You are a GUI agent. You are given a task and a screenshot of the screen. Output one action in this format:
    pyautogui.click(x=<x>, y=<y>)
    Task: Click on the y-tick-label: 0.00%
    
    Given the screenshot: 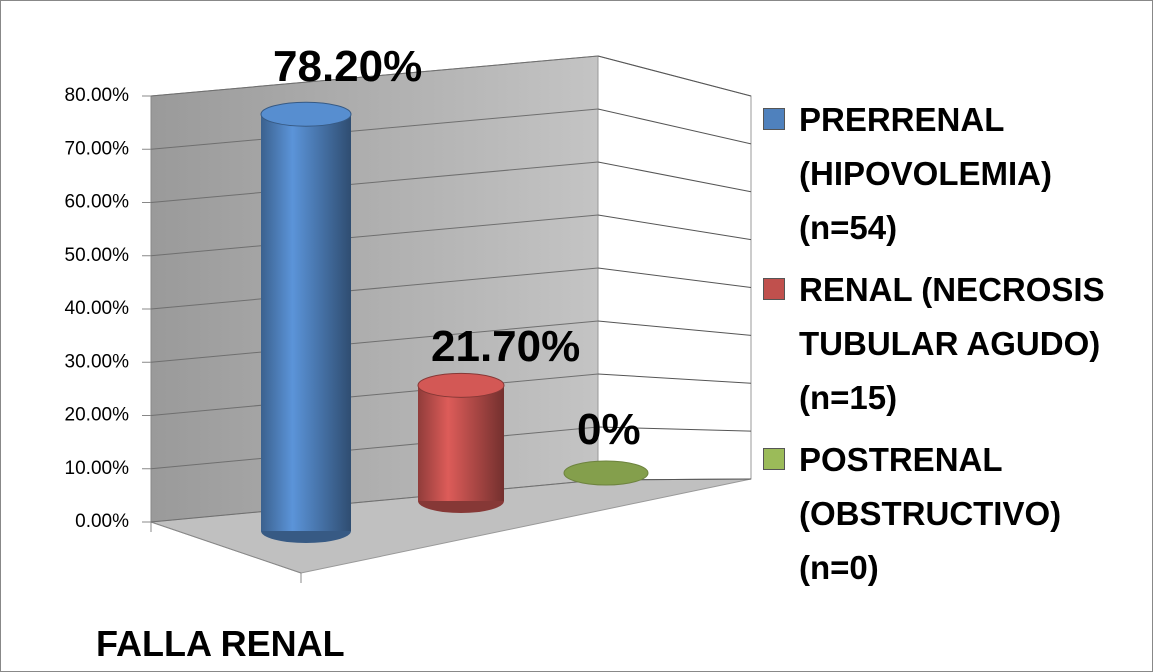 What is the action you would take?
    pyautogui.click(x=102, y=521)
    